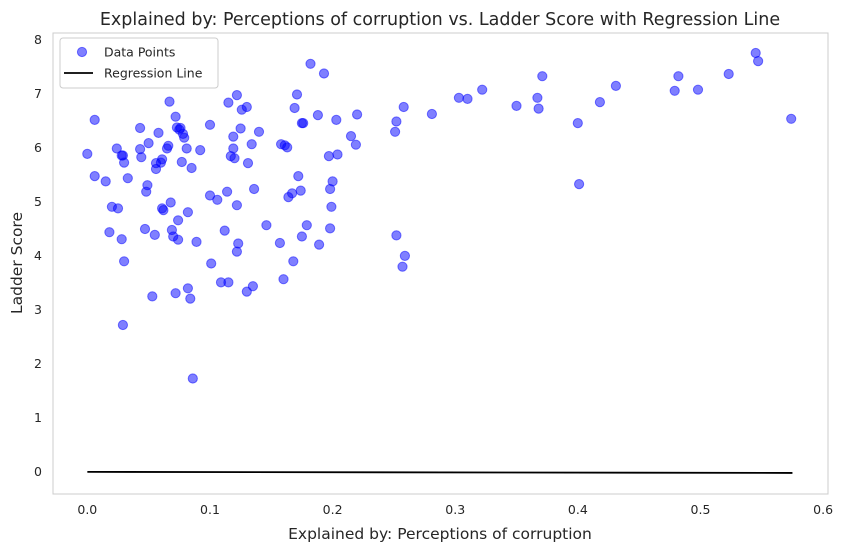  I want to click on legend-marker-data-points, so click(82, 52).